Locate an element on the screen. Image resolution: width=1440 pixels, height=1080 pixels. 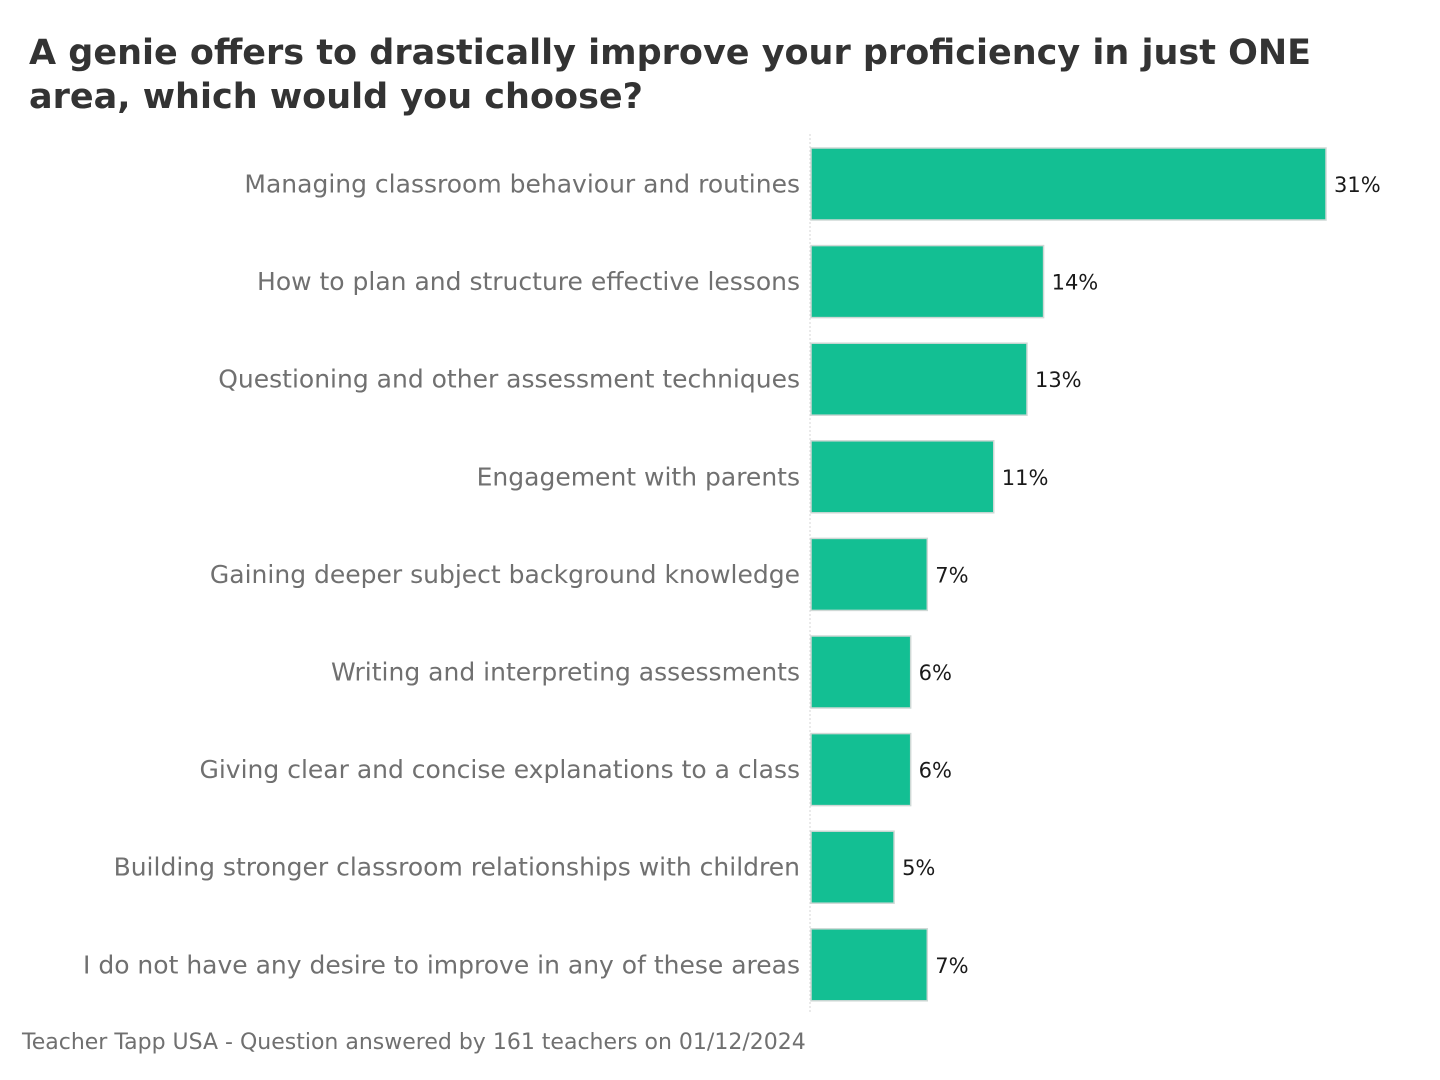
value-label: 14% is located at coordinates (1075, 283).